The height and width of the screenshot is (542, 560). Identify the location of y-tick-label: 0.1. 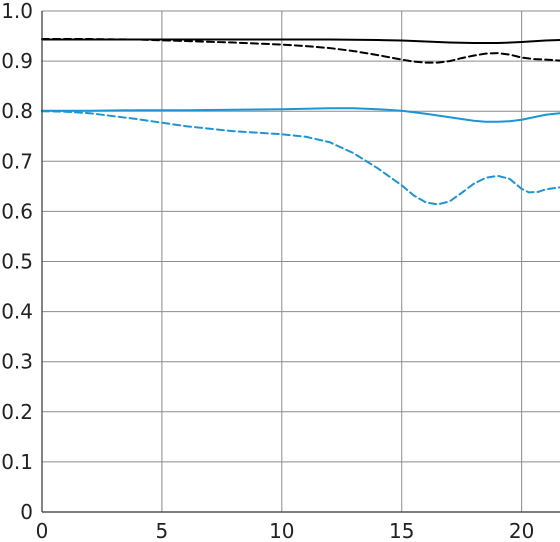
(17, 462).